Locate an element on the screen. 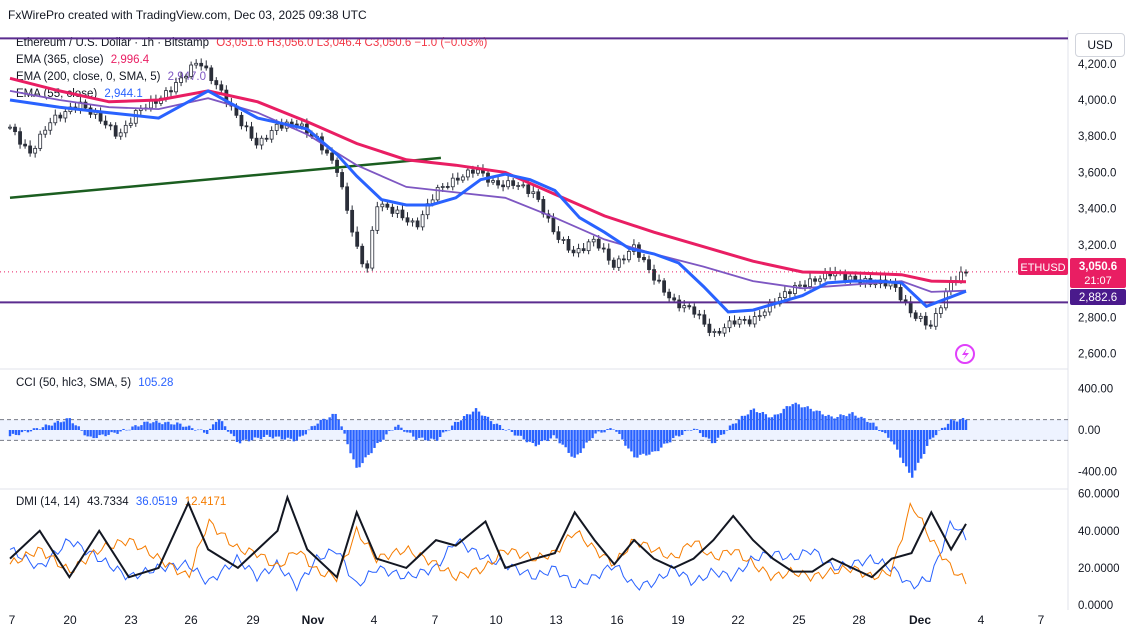 The height and width of the screenshot is (631, 1130). currency-button: USD is located at coordinates (1100, 45).